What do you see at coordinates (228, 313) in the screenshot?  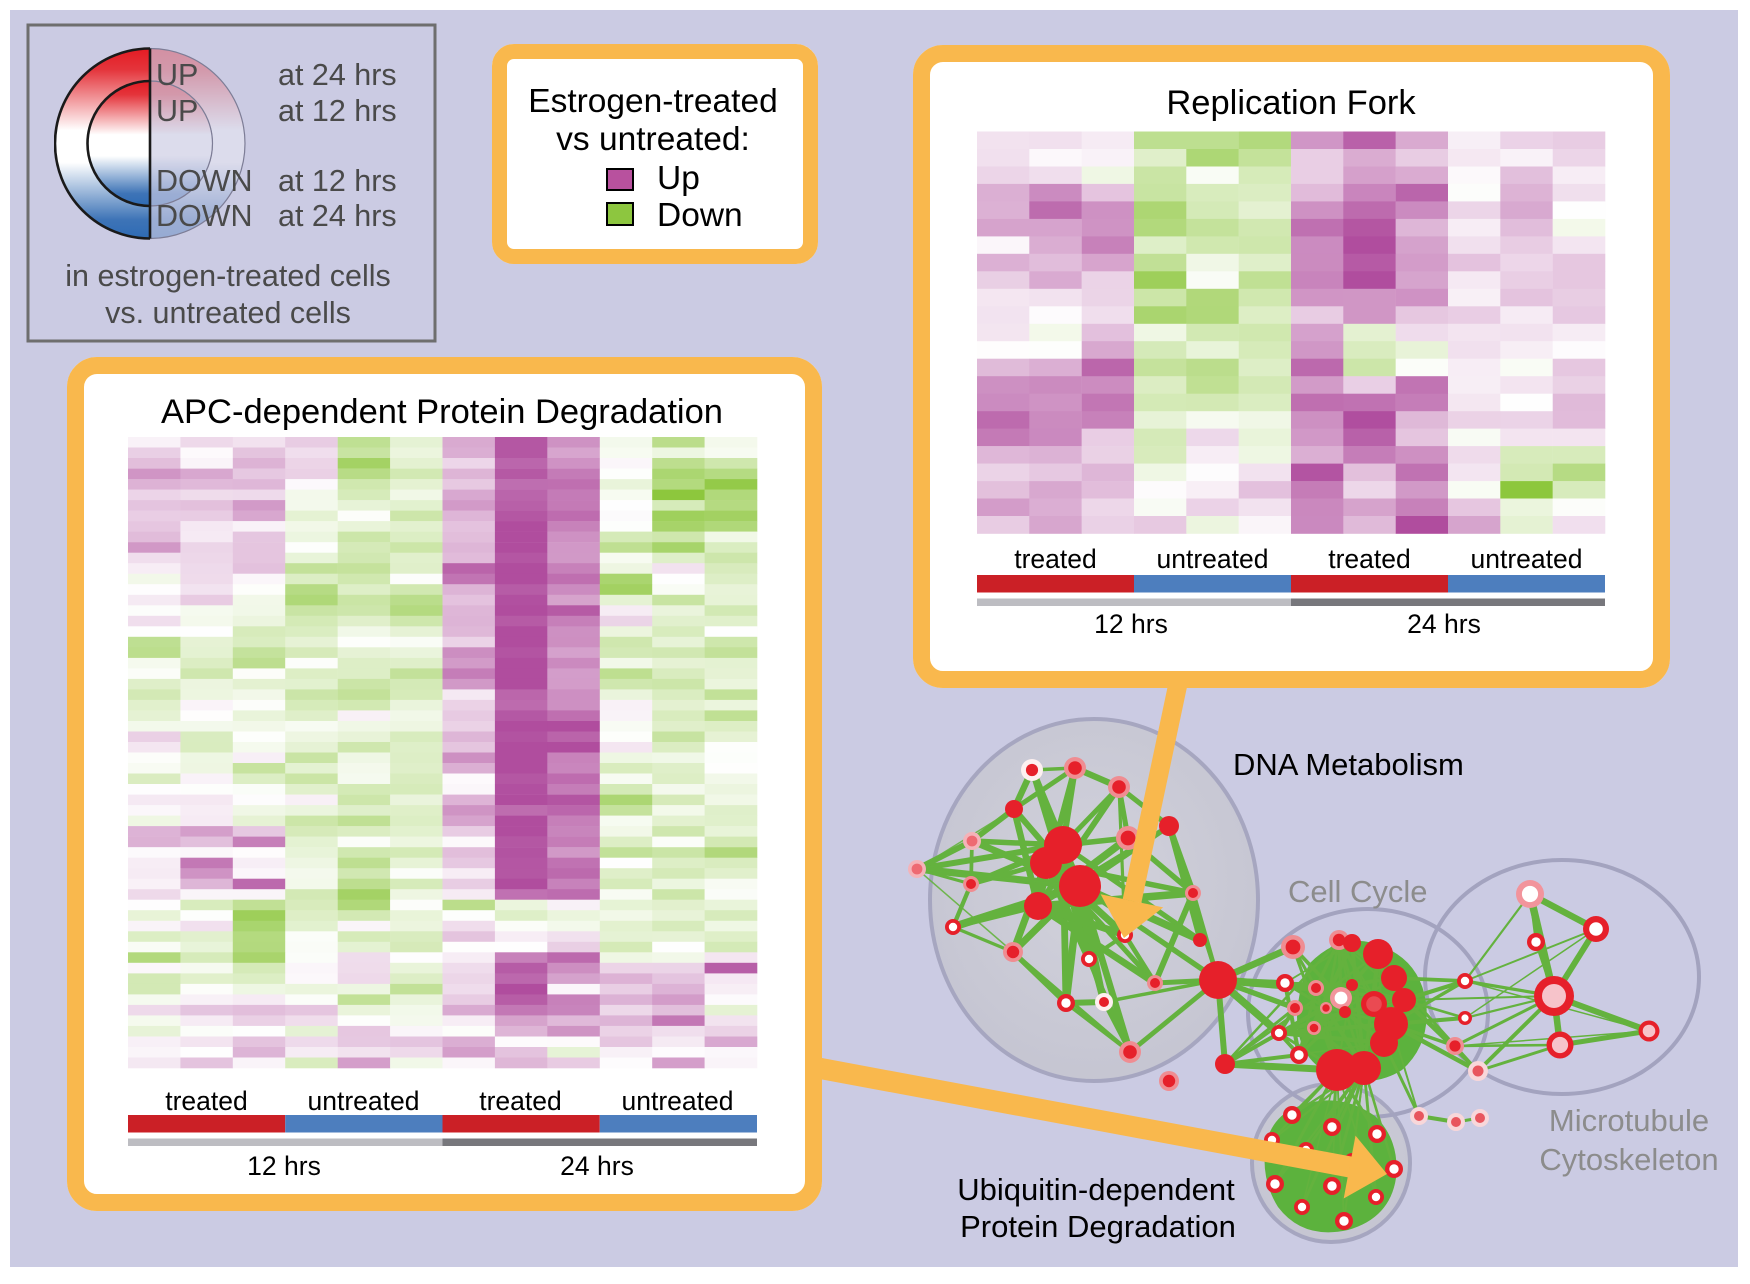 I see `svg-text: vs. untreated cells` at bounding box center [228, 313].